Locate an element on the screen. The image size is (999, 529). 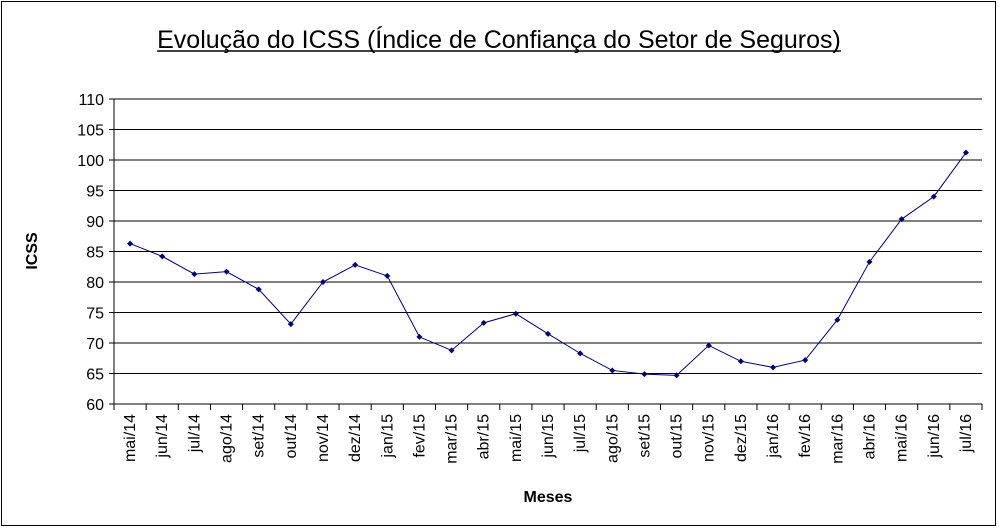
x-tick-label: mai/16 is located at coordinates (902, 438).